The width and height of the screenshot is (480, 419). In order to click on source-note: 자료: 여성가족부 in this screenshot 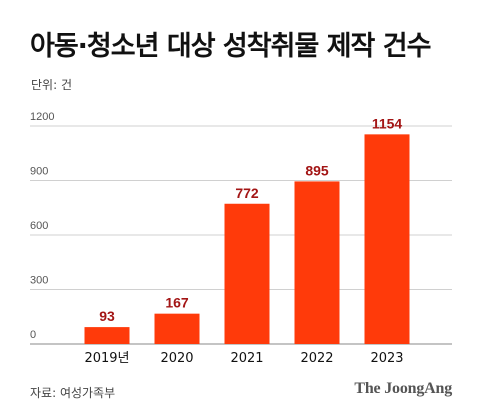, I will do `click(73, 393)`.